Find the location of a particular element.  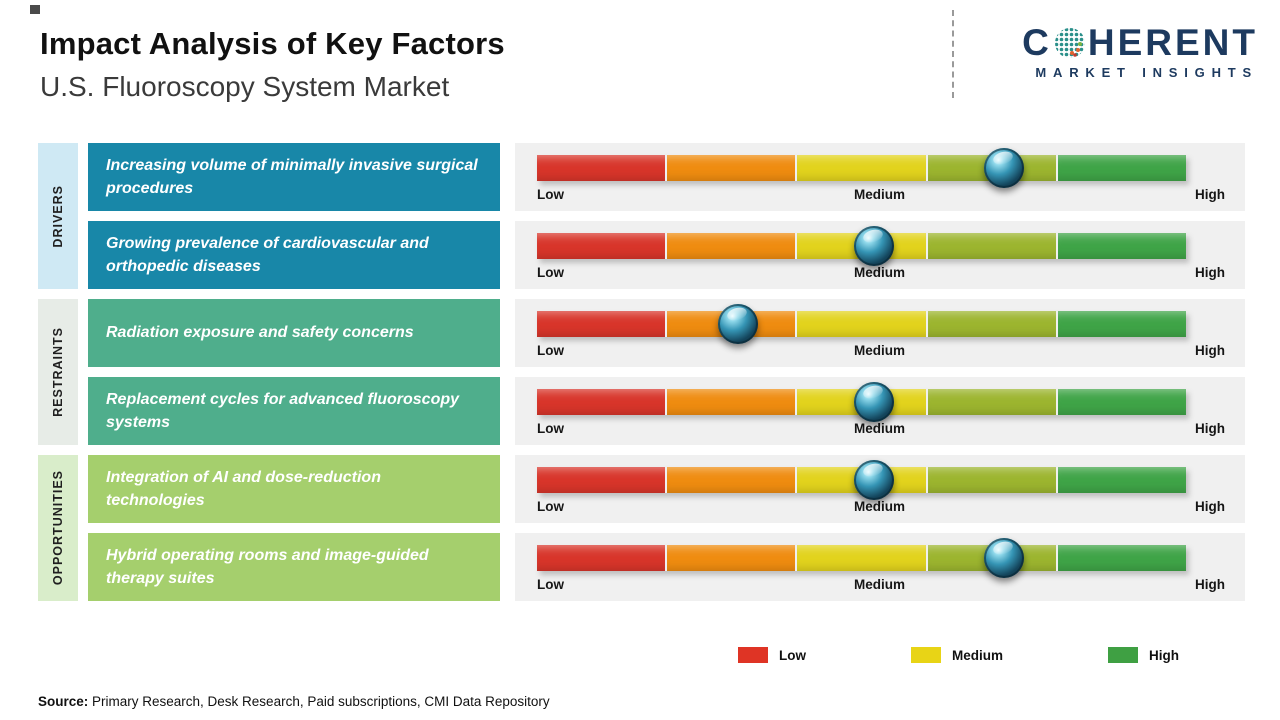

corner-mark is located at coordinates (35, 9).